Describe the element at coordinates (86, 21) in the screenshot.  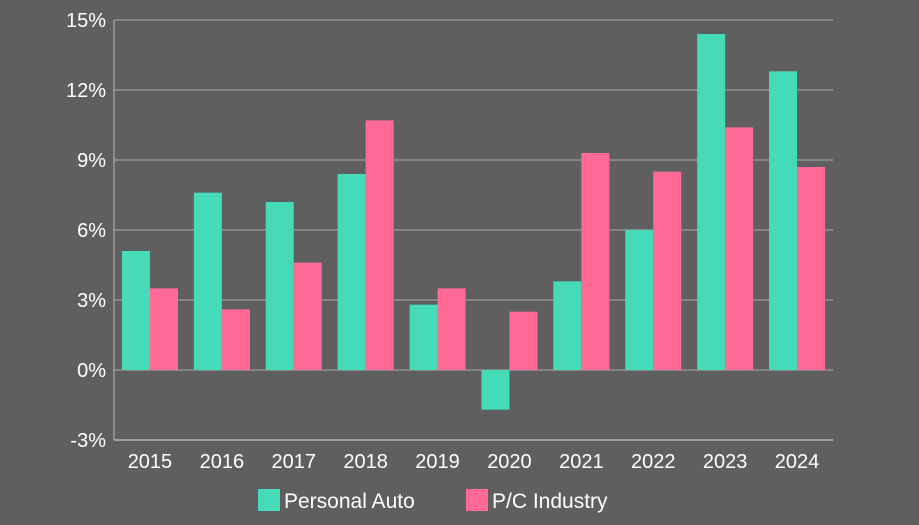
I see `y-tick-label: 15%` at that location.